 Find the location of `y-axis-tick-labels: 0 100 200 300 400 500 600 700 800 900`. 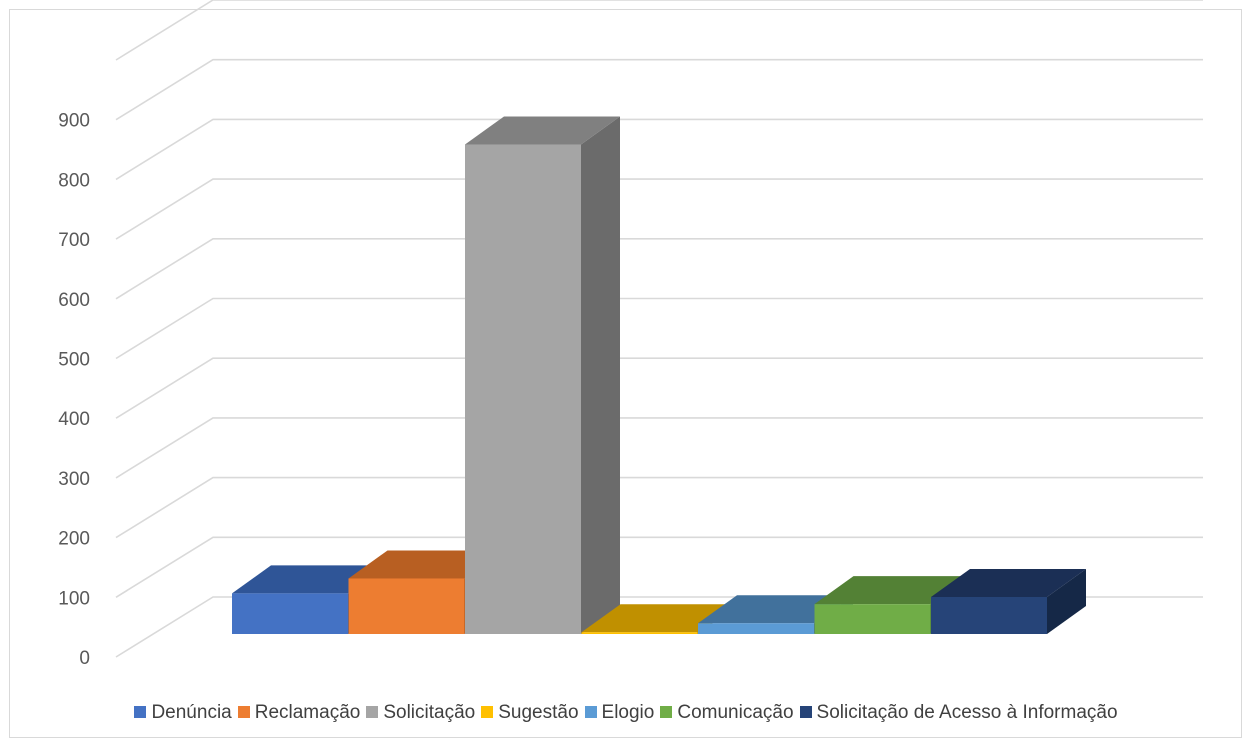

y-axis-tick-labels: 0 100 200 300 400 500 600 700 800 900 is located at coordinates (74, 390).